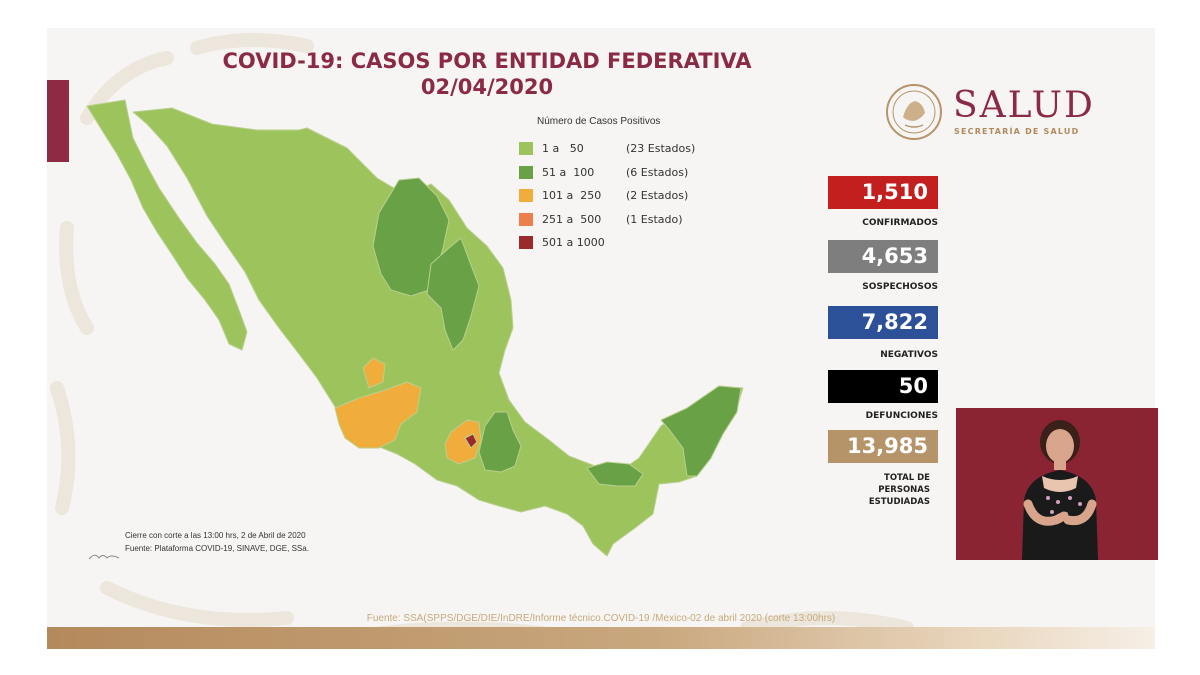  What do you see at coordinates (471, 441) in the screenshot?
I see `map-region-cdmx` at bounding box center [471, 441].